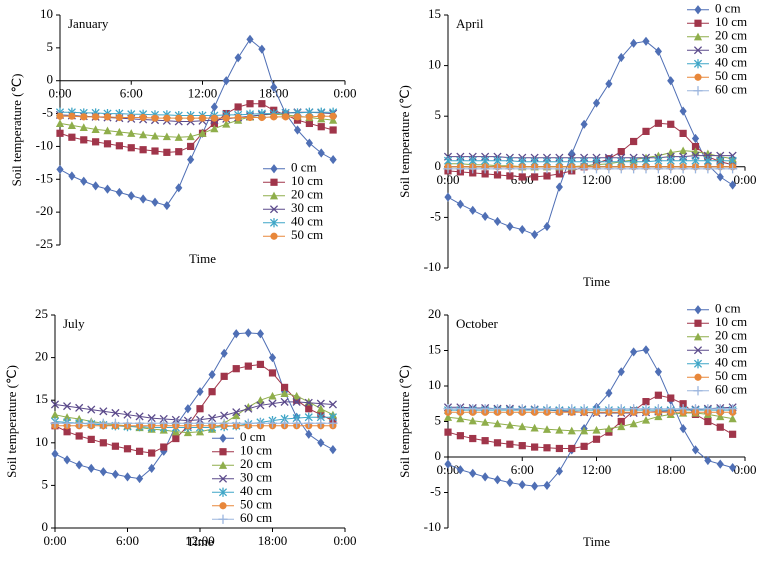 This screenshot has height=575, width=771. Describe the element at coordinates (274, 93) in the screenshot. I see `x-tick-label: 18:00` at that location.